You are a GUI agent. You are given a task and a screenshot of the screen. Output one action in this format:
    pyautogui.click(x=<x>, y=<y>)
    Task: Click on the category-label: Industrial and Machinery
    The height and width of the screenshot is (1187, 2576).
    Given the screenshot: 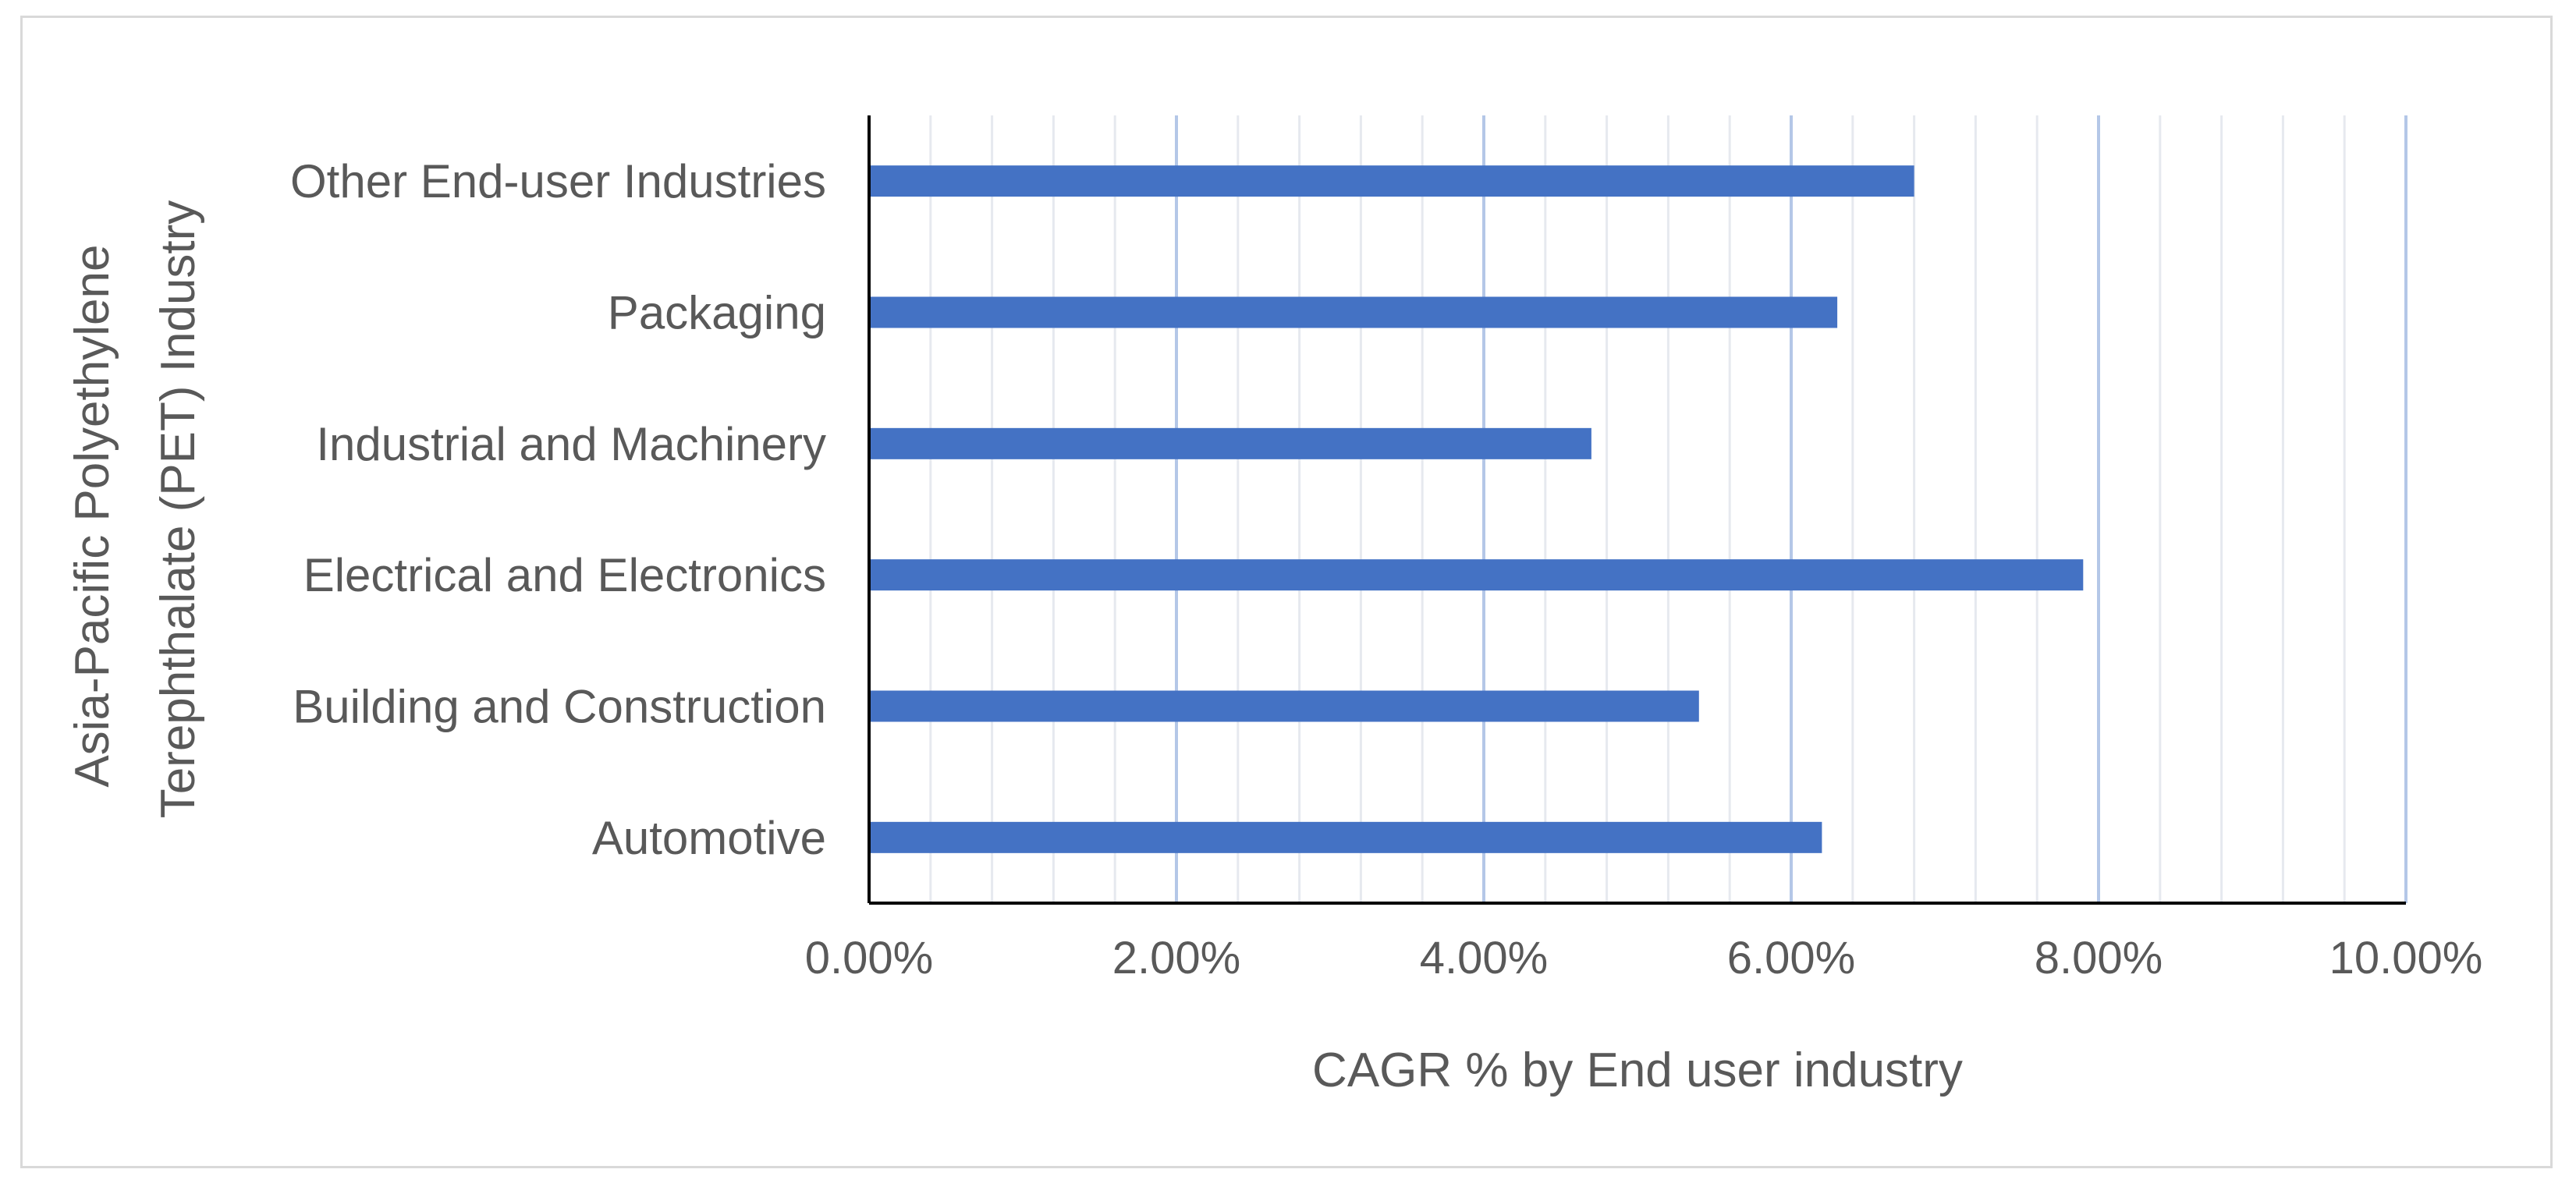 What is the action you would take?
    pyautogui.click(x=571, y=444)
    